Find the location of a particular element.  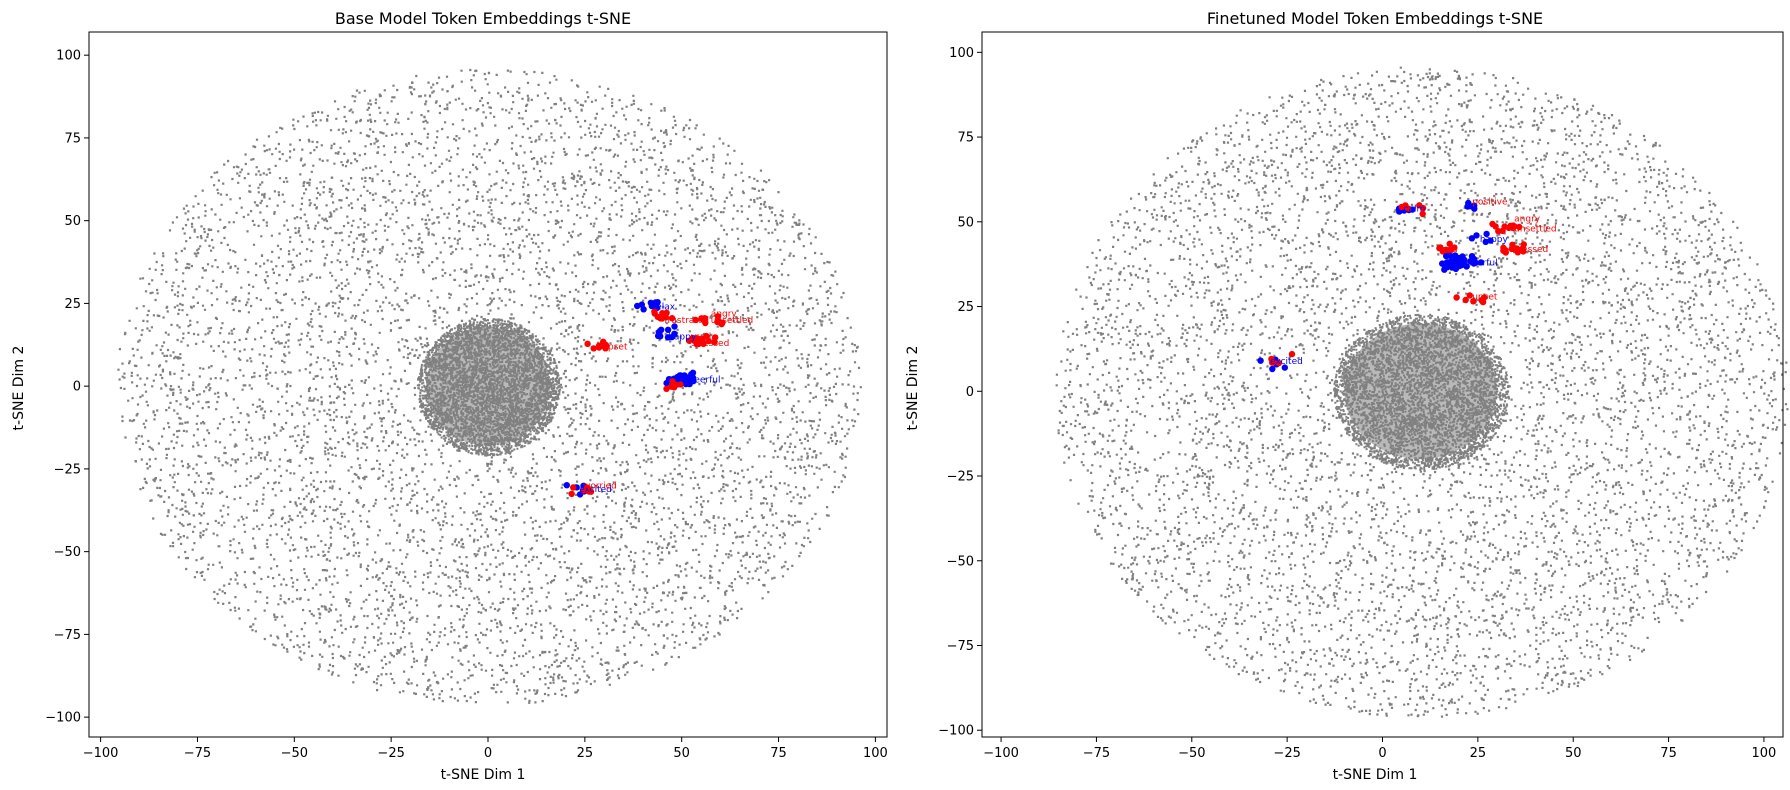

finetuned-model-annotation-sad: sad is located at coordinates (1450, 250).